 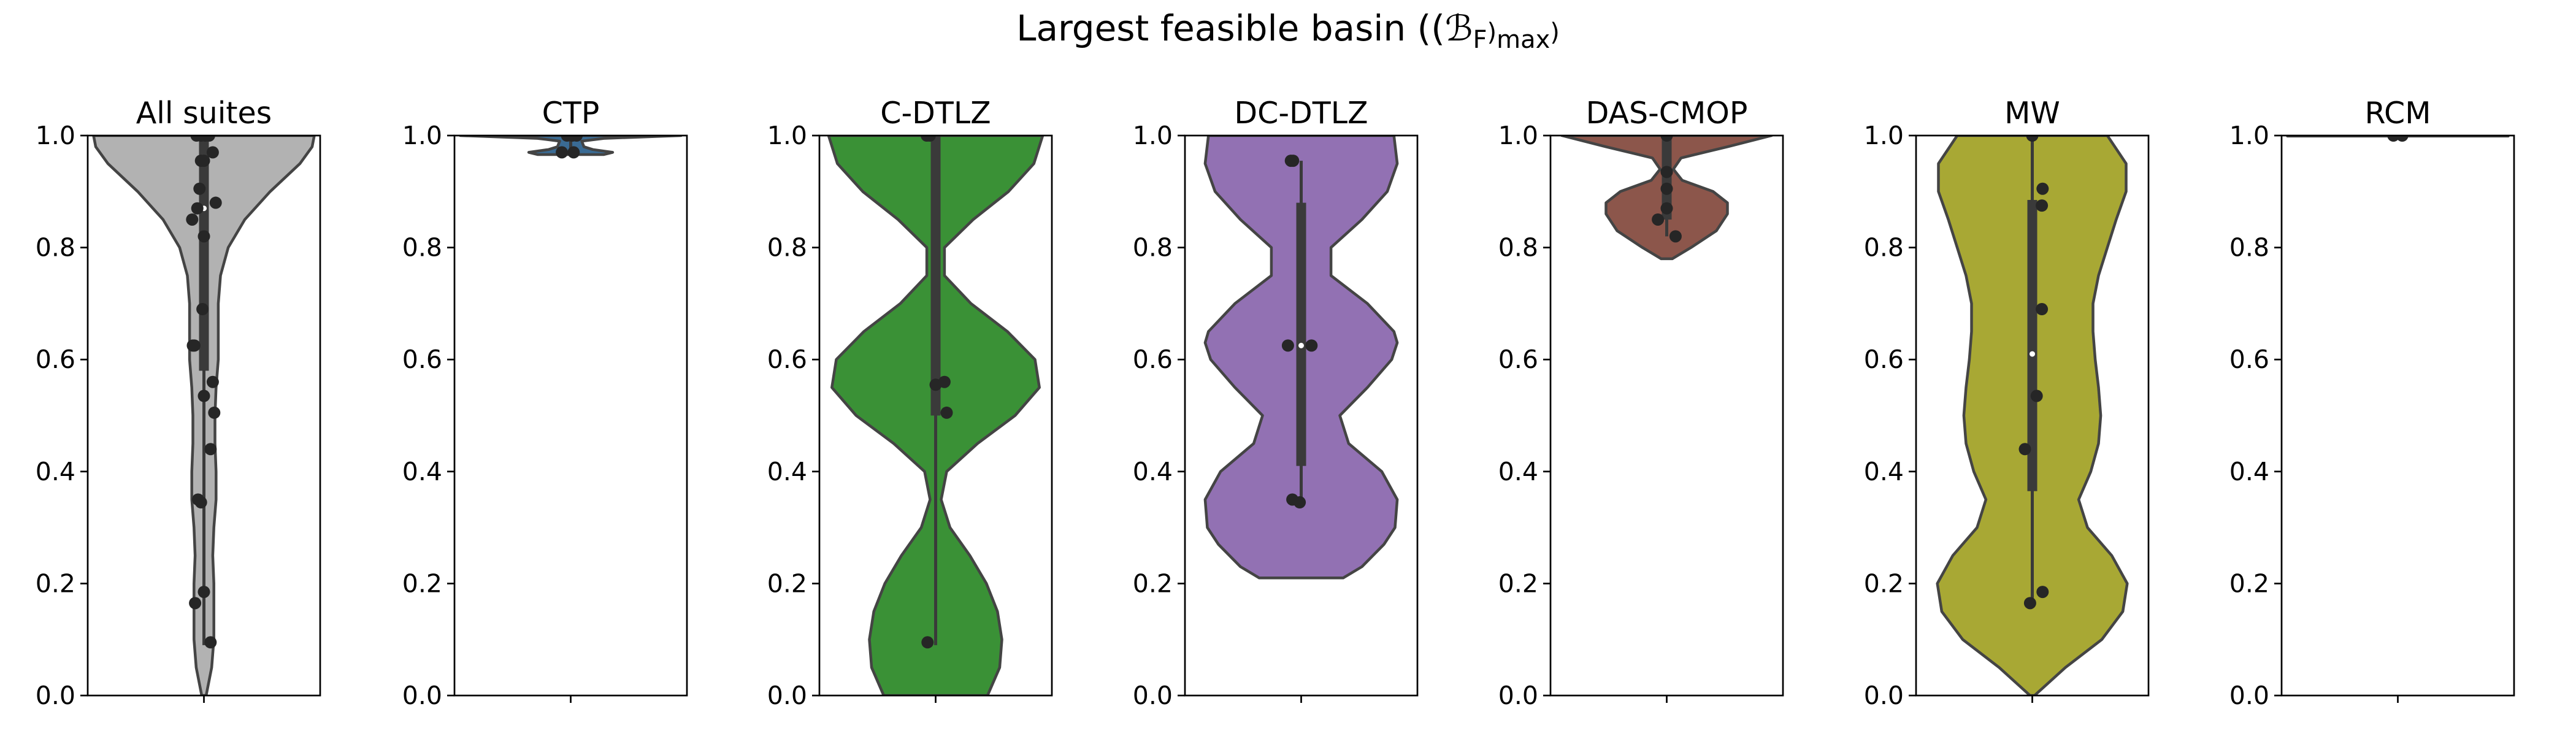 I want to click on panel-c-dtlz: 0.0 0.2 0.4 0.6 0.8 1.0 C-DTLZ, so click(x=910, y=403).